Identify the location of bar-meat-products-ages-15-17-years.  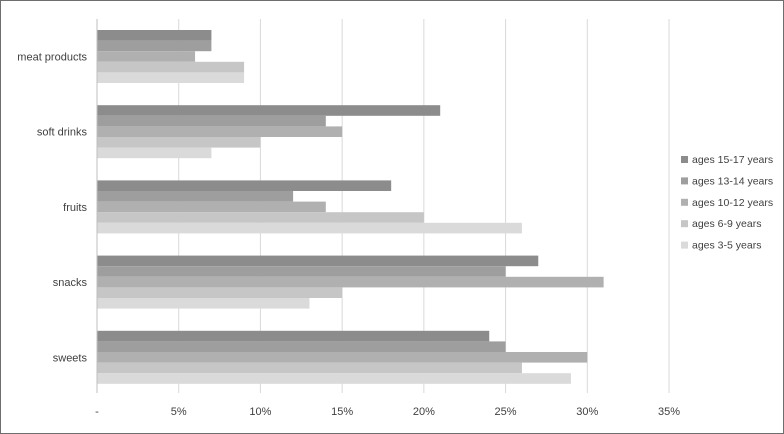
(154, 35).